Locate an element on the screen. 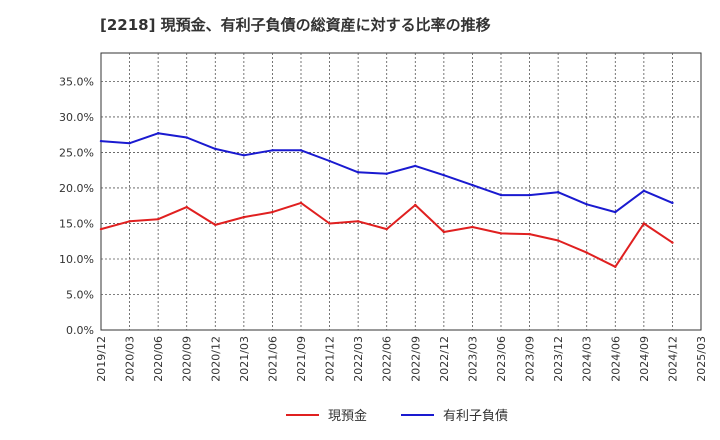  x-tick-label: 2024/06 is located at coordinates (615, 359).